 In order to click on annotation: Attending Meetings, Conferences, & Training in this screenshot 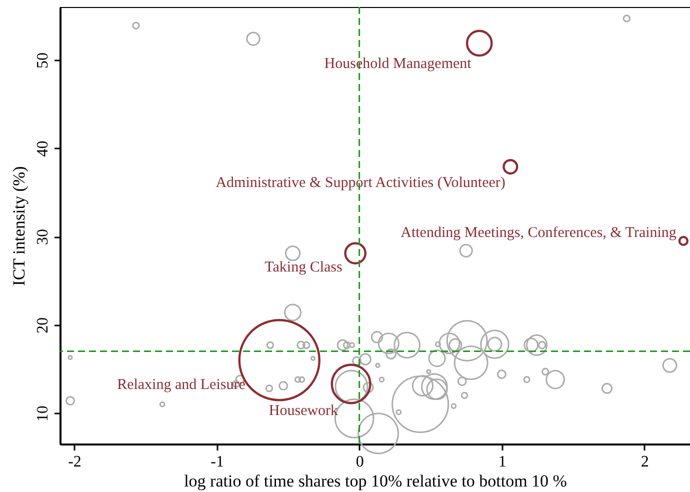, I will do `click(538, 232)`.